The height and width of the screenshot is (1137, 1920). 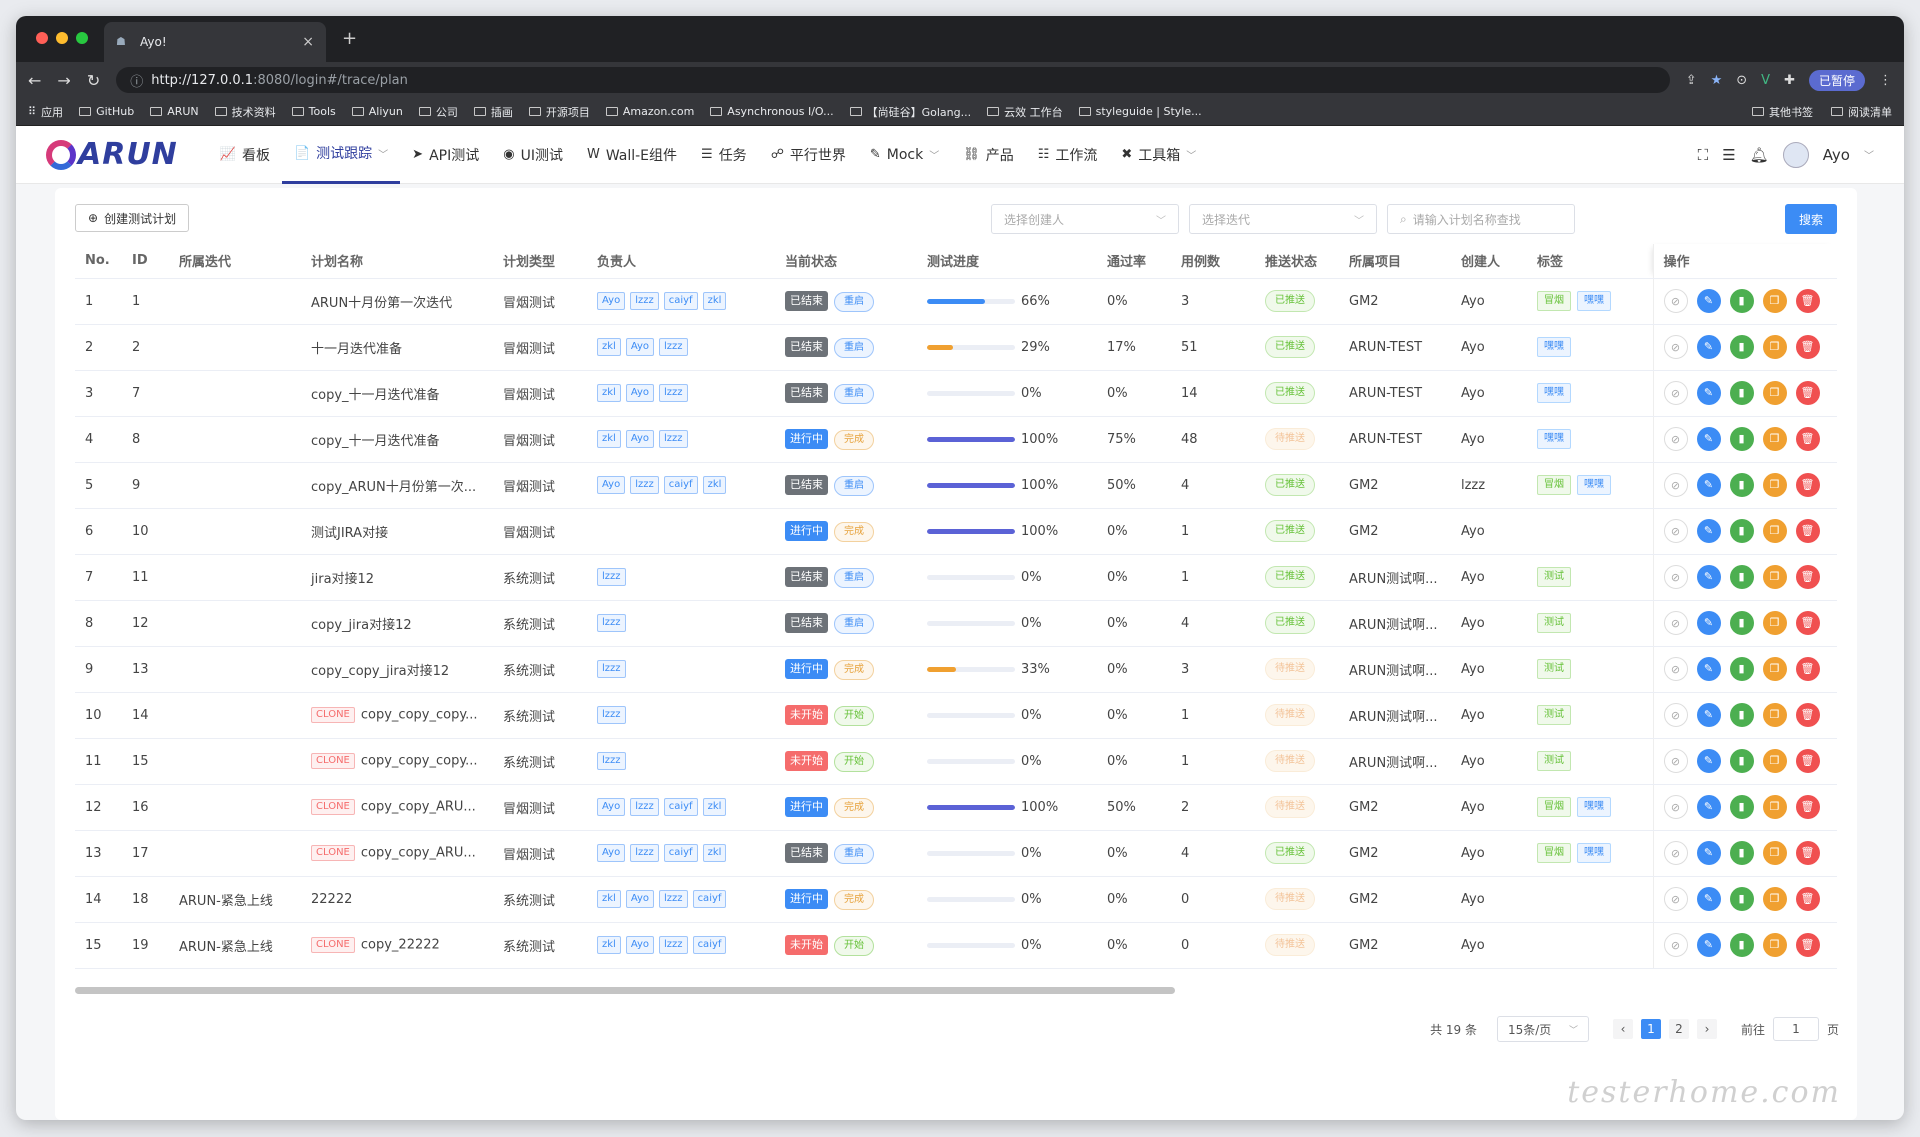 I want to click on close-window-button, so click(x=42, y=38).